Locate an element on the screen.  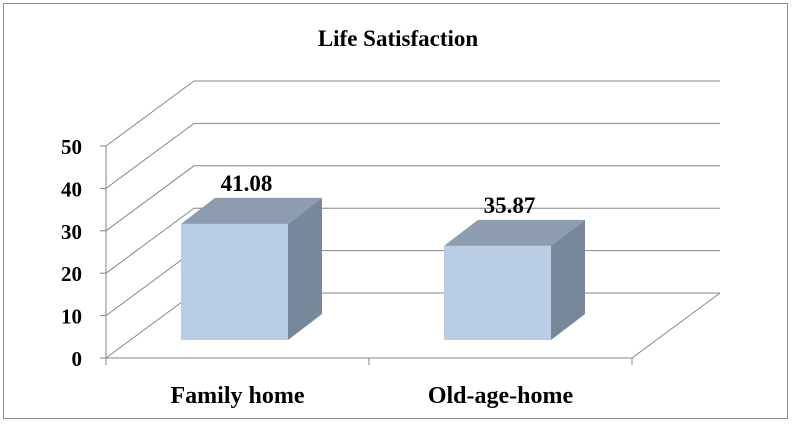
x-category-label: Family home is located at coordinates (238, 396).